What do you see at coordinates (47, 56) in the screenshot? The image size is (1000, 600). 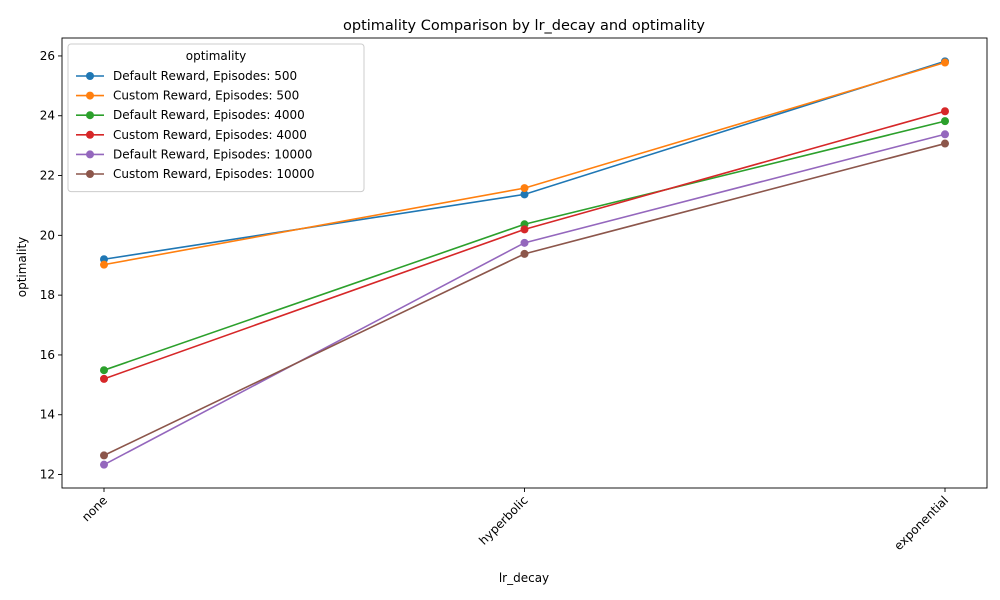 I see `y-tick-label: 26` at bounding box center [47, 56].